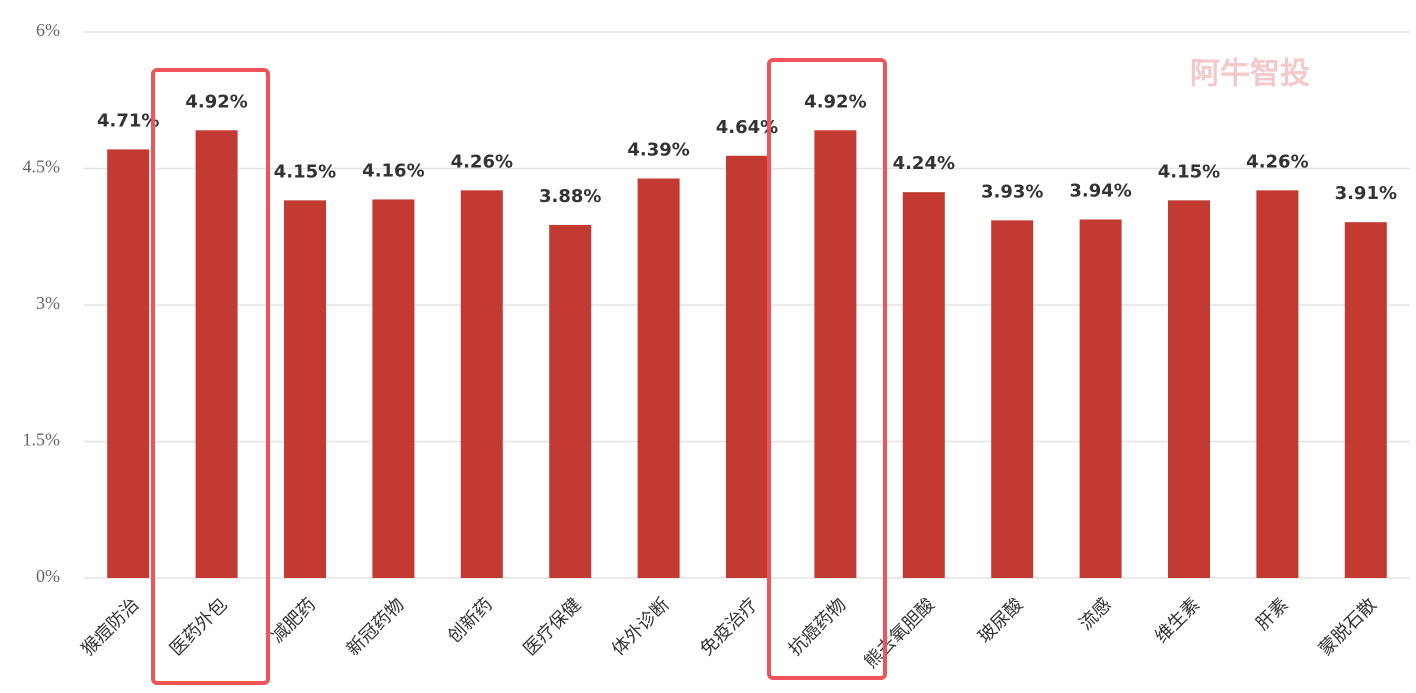 This screenshot has width=1416, height=693. Describe the element at coordinates (1272, 614) in the screenshot. I see `x-tick-label: 肝素` at that location.